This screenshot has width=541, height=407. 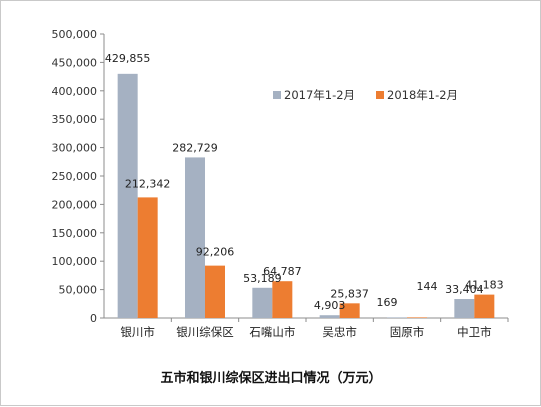 What do you see at coordinates (75, 176) in the screenshot?
I see `y-tick-label: 250,000` at bounding box center [75, 176].